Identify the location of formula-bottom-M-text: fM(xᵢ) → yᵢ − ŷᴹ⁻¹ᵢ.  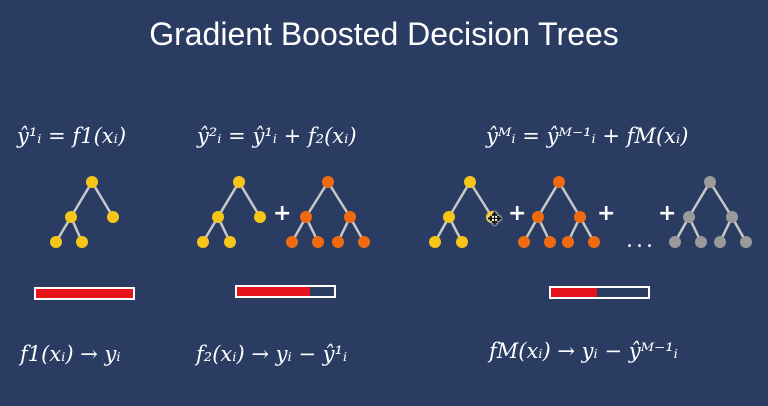
(583, 351).